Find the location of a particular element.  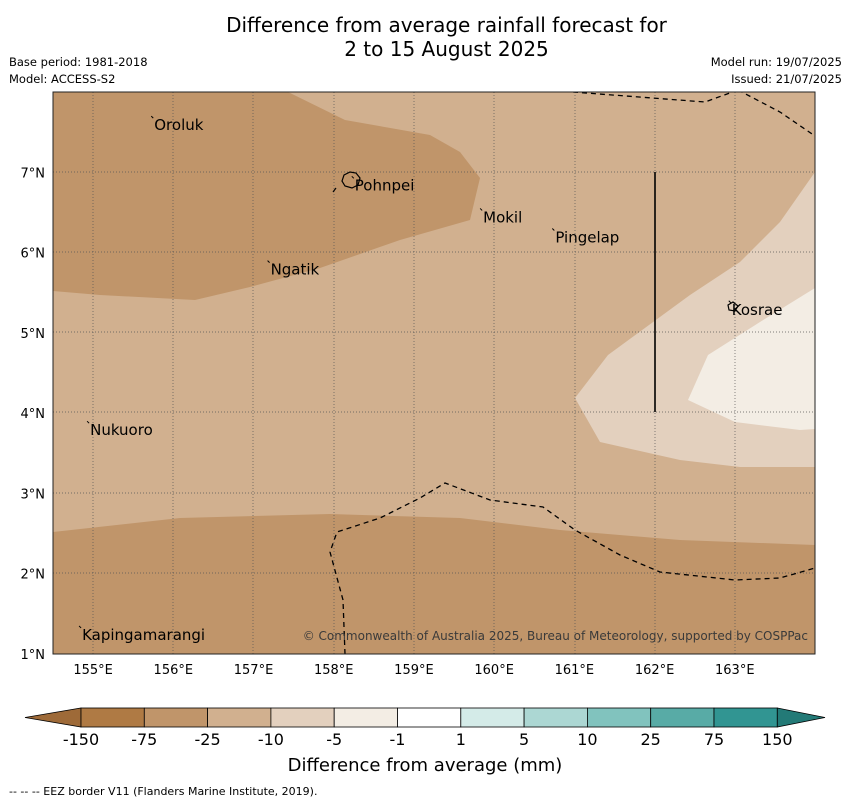

lat-tick-label: 2°N is located at coordinates (33, 575).